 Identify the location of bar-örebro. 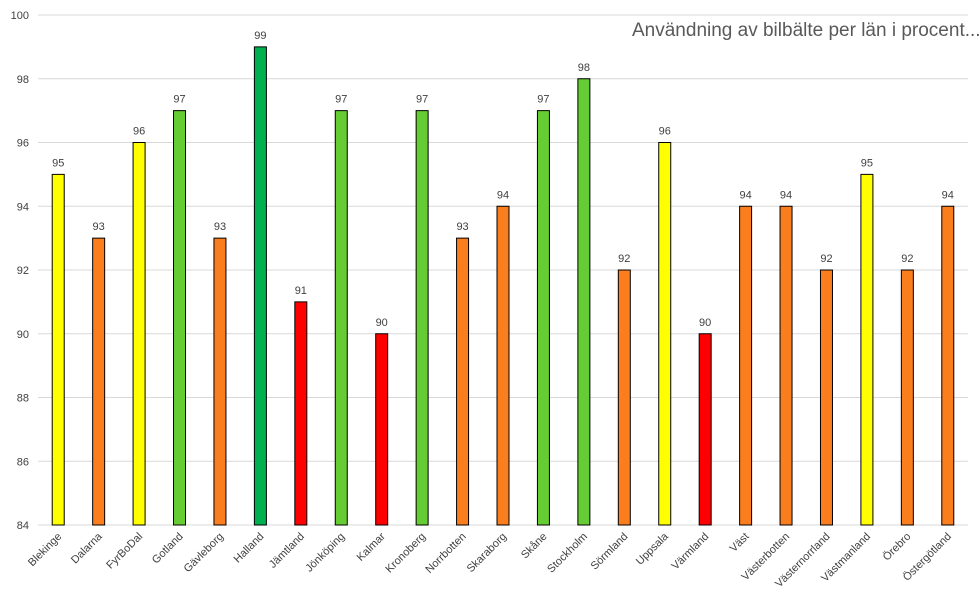
(907, 397).